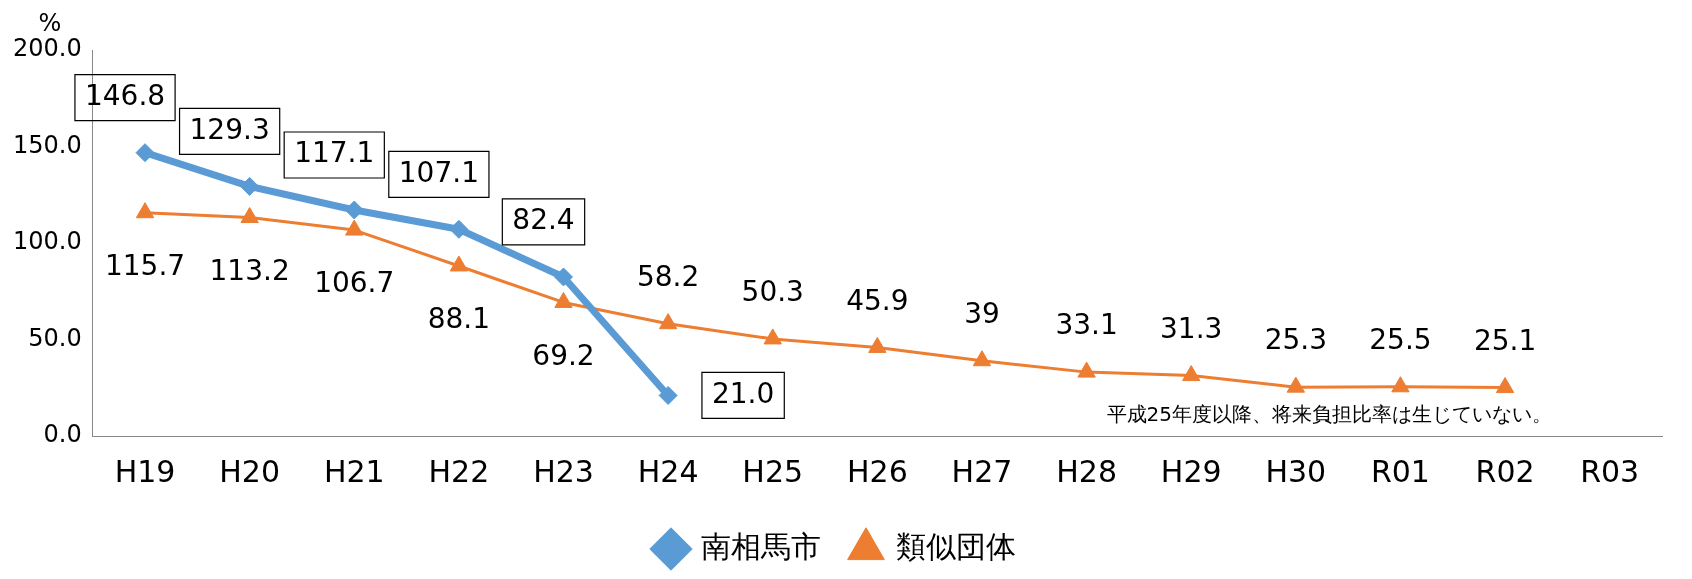 The image size is (1692, 579). What do you see at coordinates (1086, 325) in the screenshot?
I see `data-label: 33.1` at bounding box center [1086, 325].